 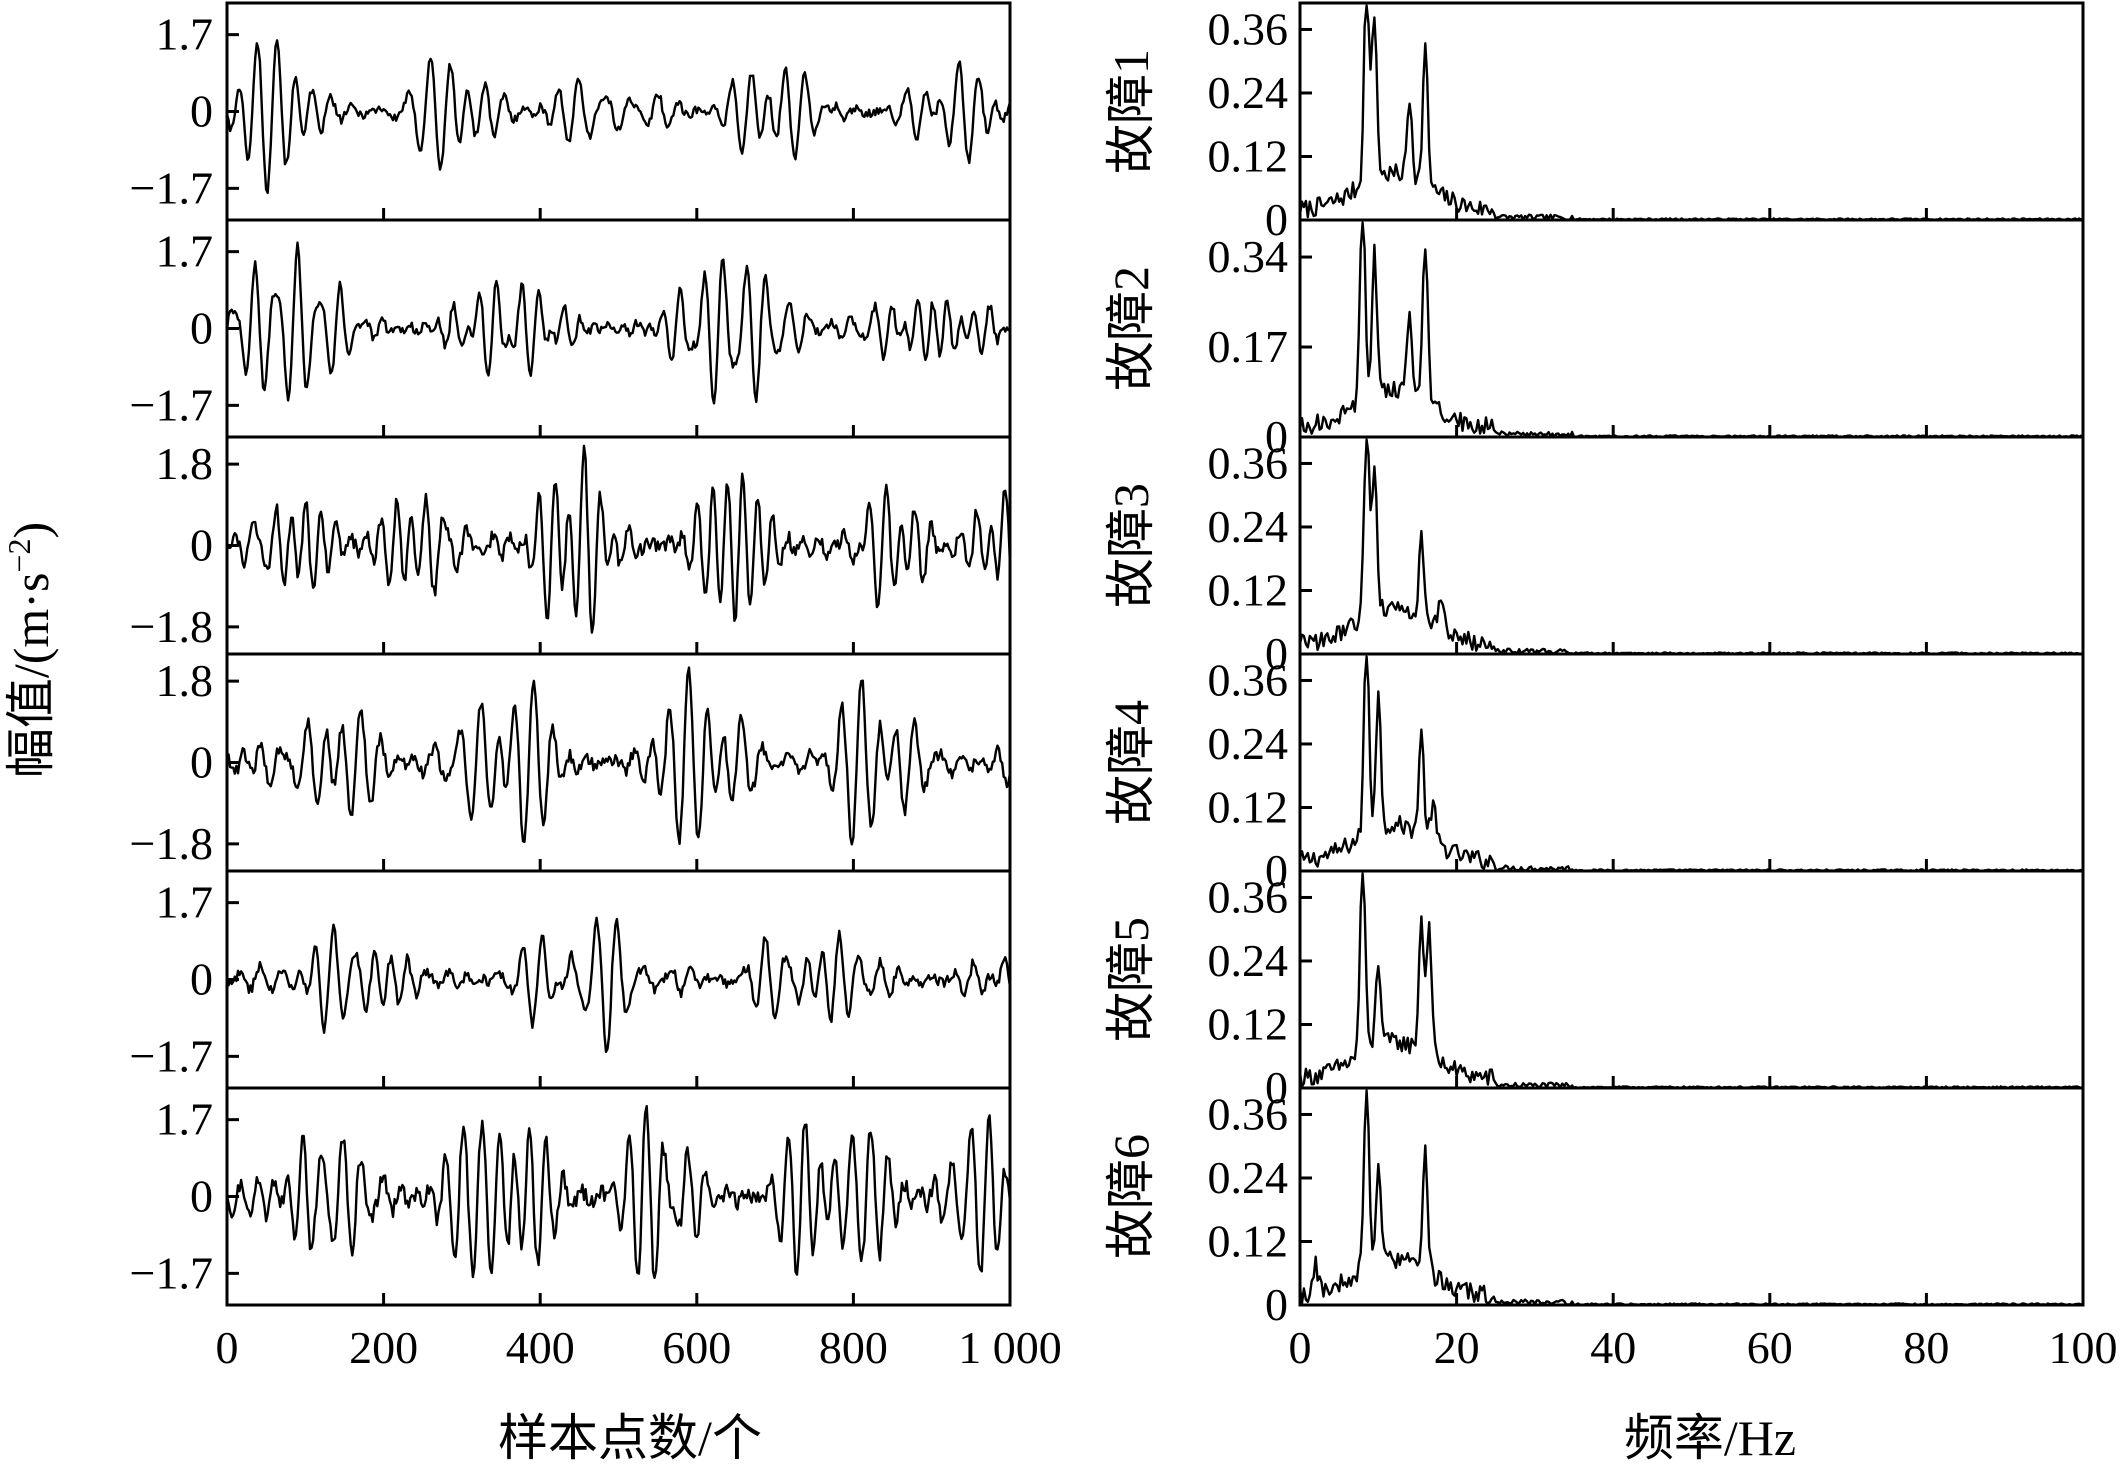 I want to click on time-panel-5: −1.7 0 1.7, so click(x=571, y=979).